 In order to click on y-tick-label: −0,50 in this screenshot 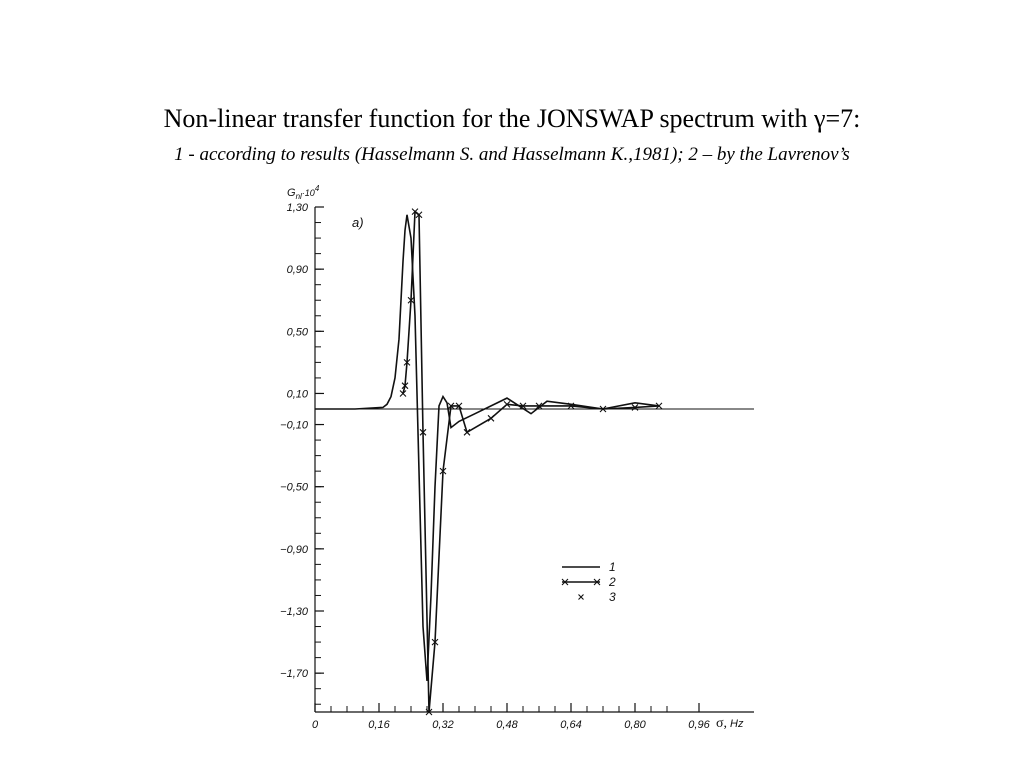, I will do `click(294, 488)`.